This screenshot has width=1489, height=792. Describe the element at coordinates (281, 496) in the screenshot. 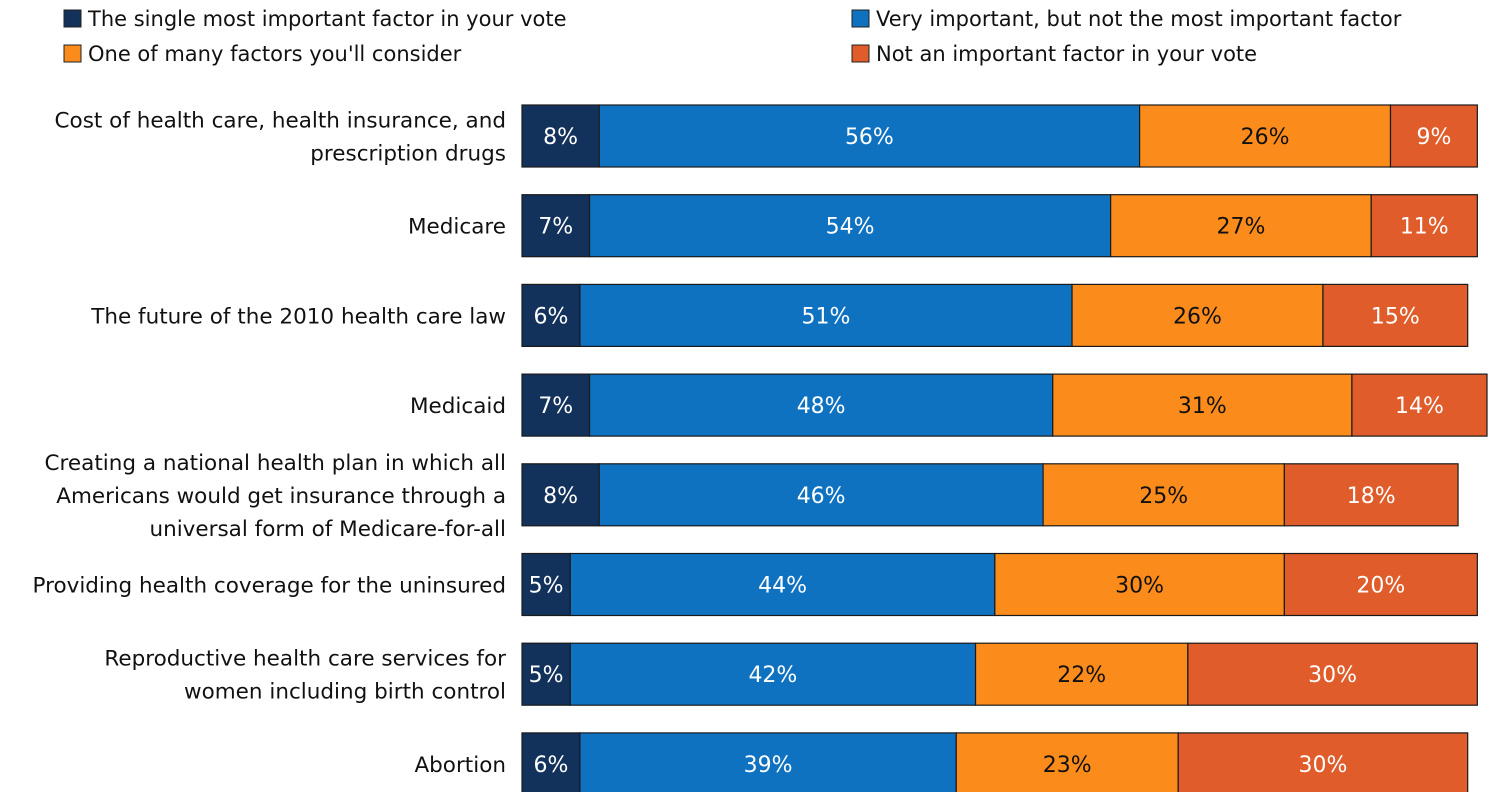

I see `category-label-line: Americans would get insurance through a` at that location.